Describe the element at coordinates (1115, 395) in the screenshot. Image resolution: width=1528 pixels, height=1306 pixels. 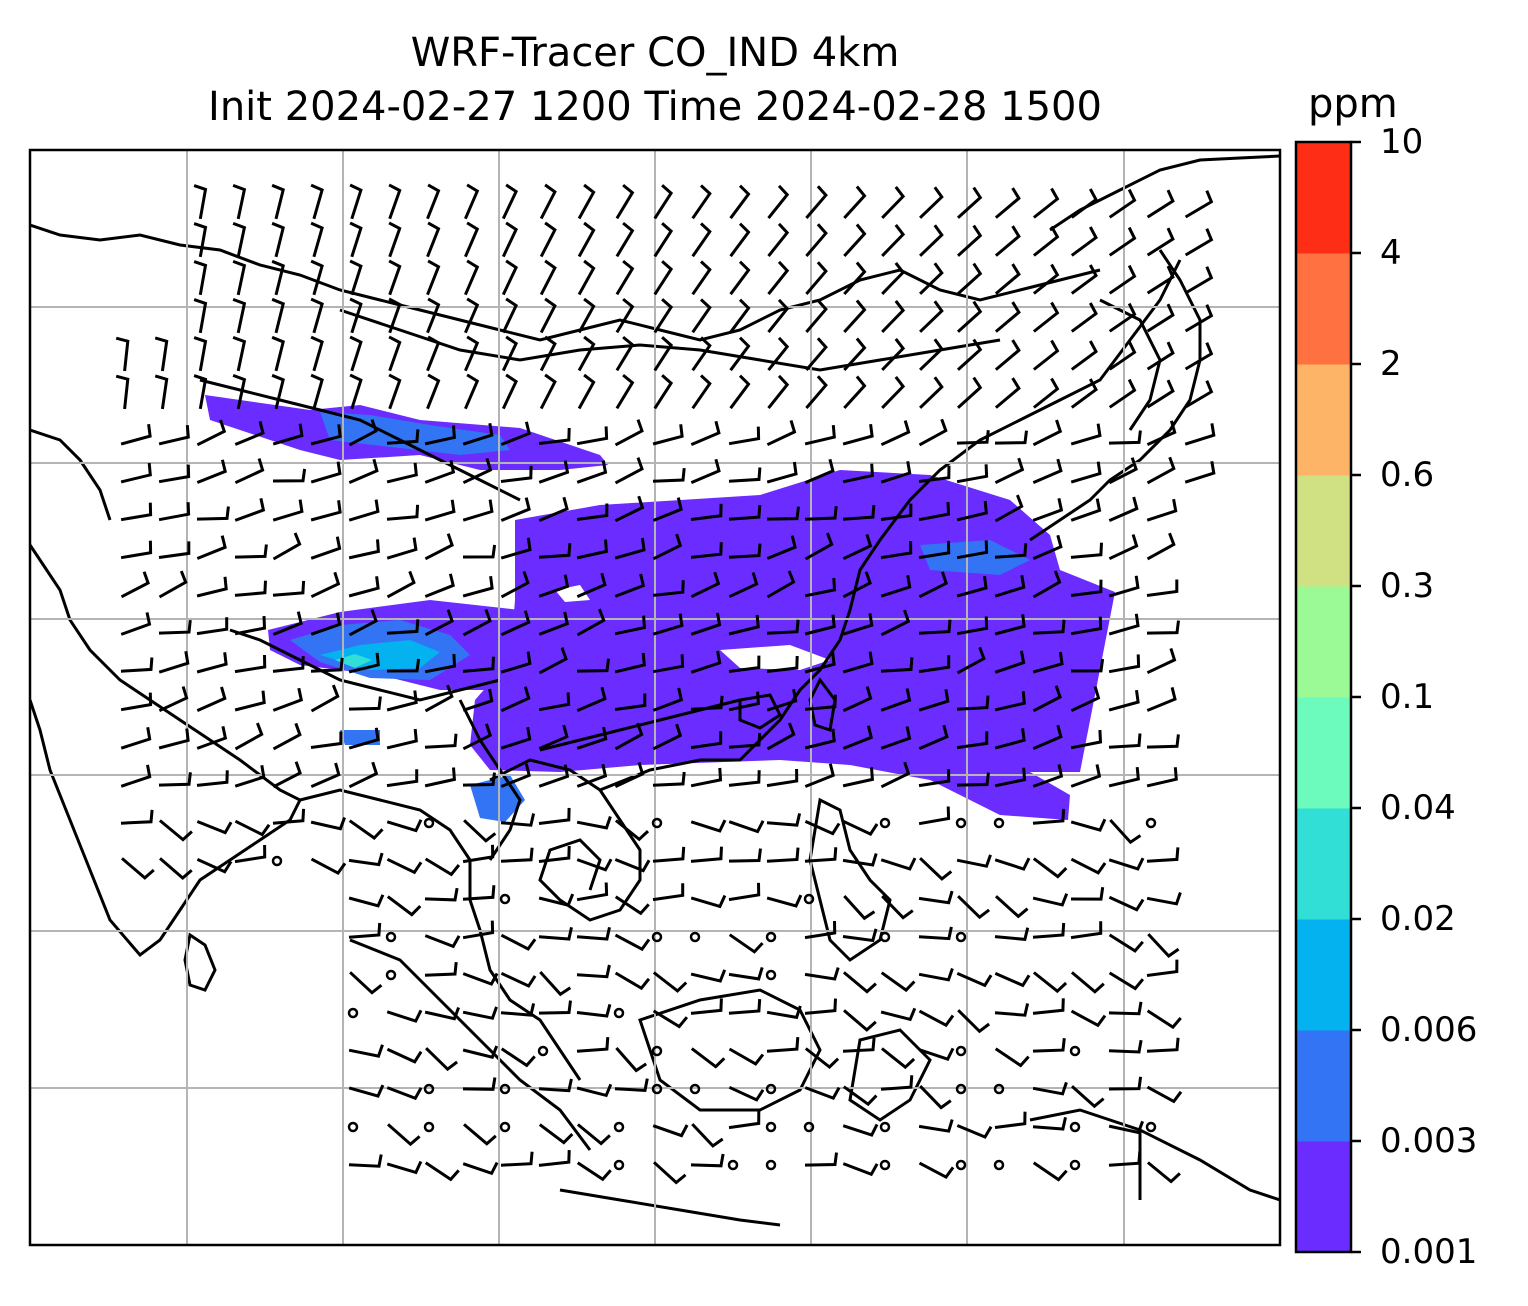
I see `coastline-japan` at that location.